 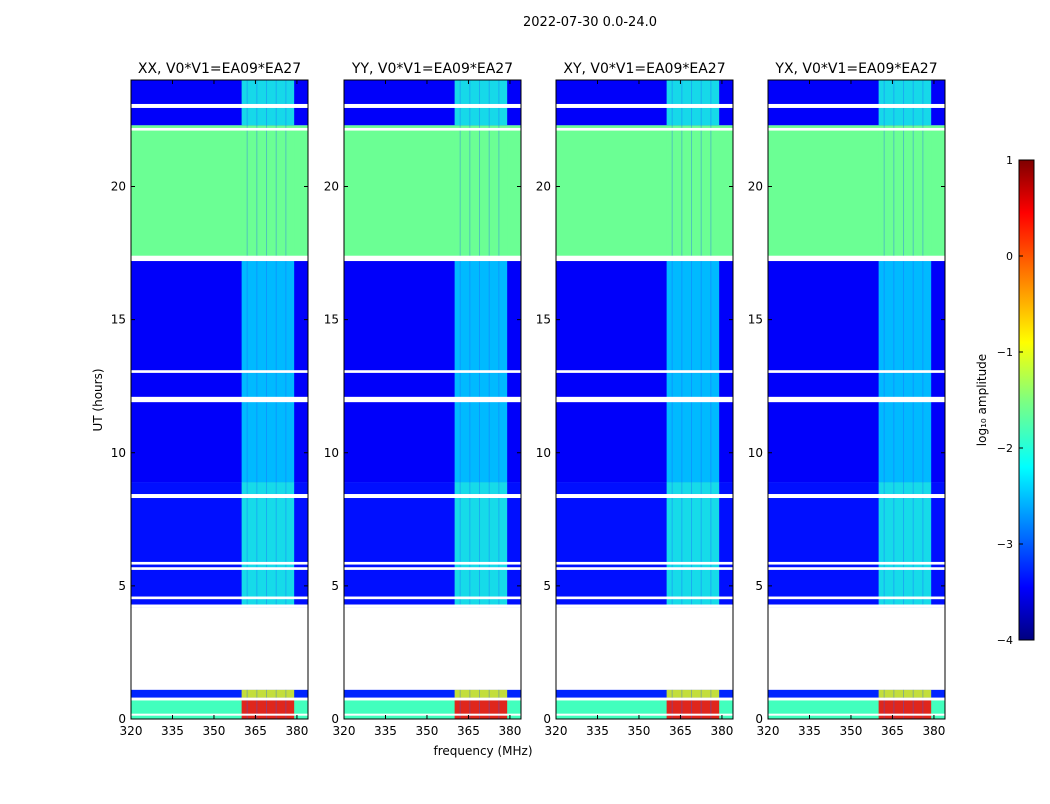 I want to click on panel-title: XY, V0*V1=EA09*EA27, so click(x=644, y=69).